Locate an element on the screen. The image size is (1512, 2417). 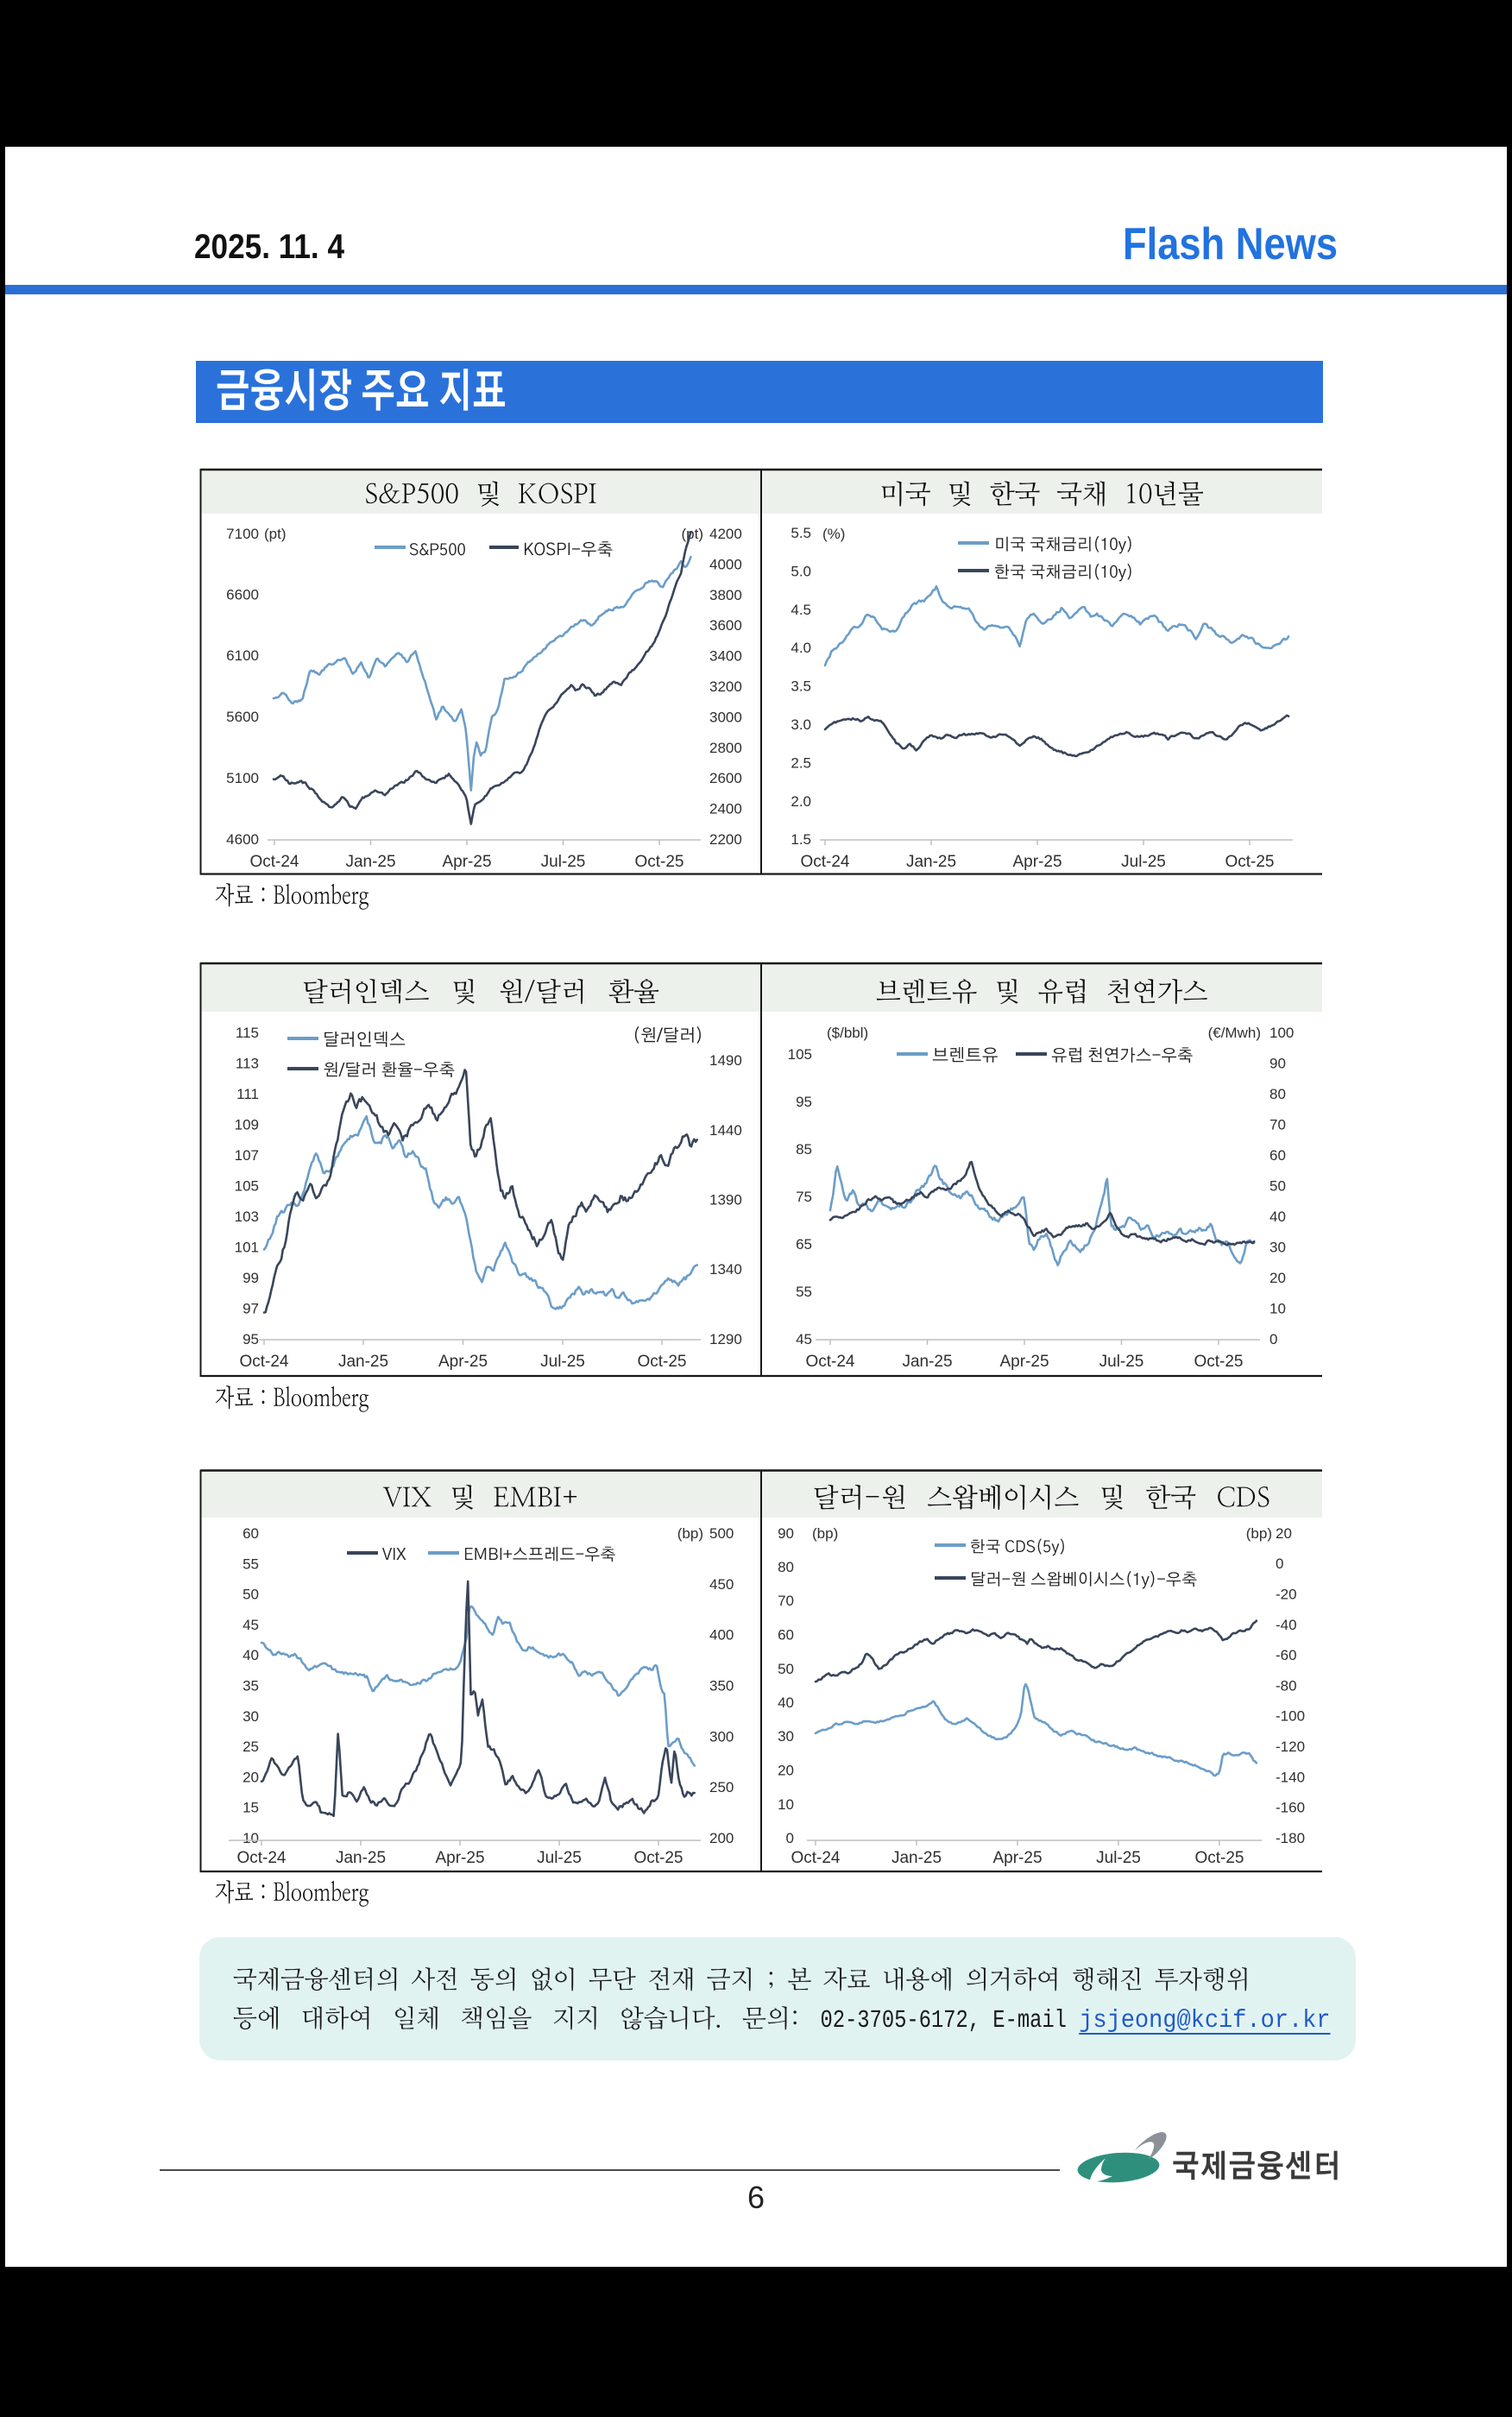
svg-text: ($/bbl) is located at coordinates (848, 1033).